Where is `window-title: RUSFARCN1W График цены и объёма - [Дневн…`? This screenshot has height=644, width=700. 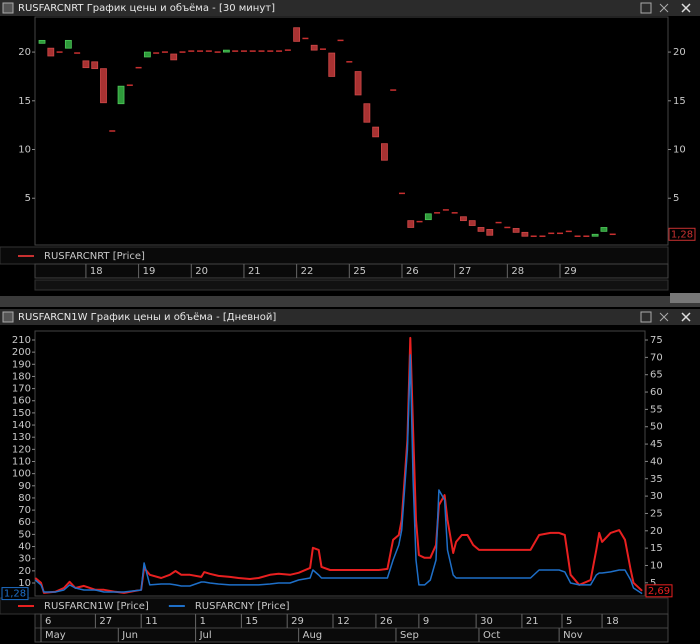
window-title: RUSFARCN1W График цены и объёма - [Дневн… is located at coordinates (147, 317).